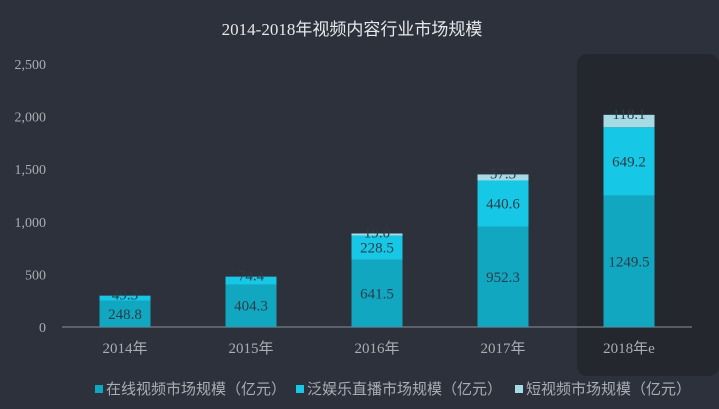 Image resolution: width=719 pixels, height=409 pixels. What do you see at coordinates (31, 65) in the screenshot?
I see `y-tick-label: 2,500` at bounding box center [31, 65].